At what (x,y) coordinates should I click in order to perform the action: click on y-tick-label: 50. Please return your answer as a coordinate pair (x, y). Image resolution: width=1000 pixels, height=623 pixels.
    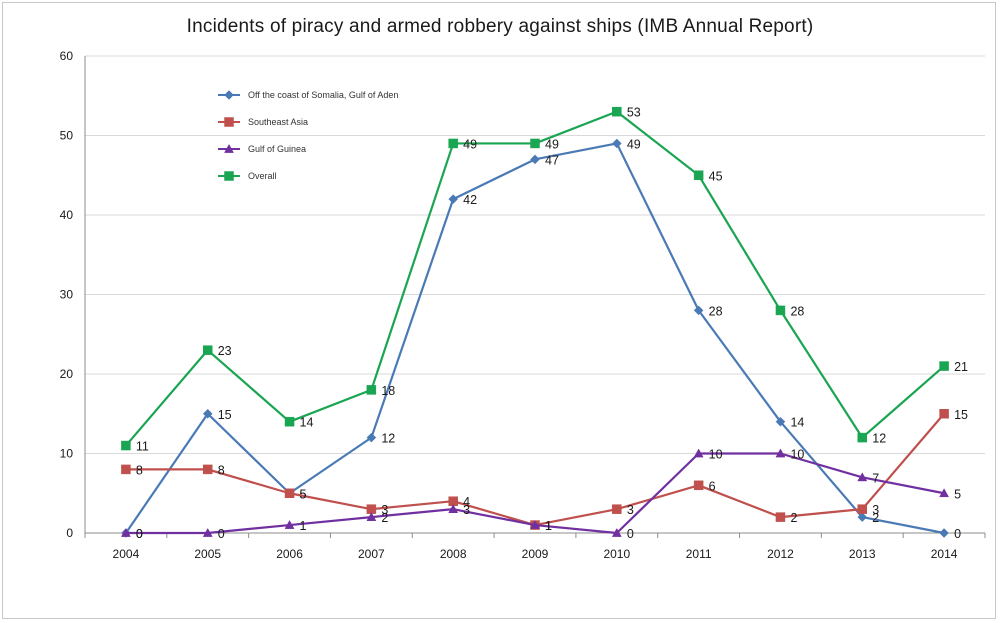
    Looking at the image, I should click on (67, 136).